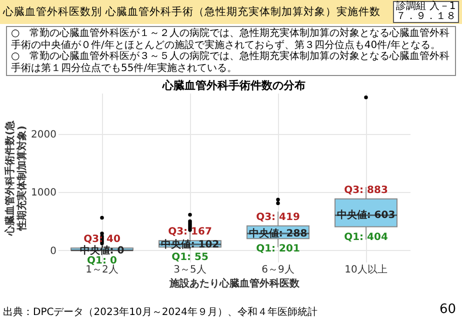 This screenshot has width=462, height=320. Describe the element at coordinates (366, 270) in the screenshot. I see `x-tick-label: 10人以上` at that location.